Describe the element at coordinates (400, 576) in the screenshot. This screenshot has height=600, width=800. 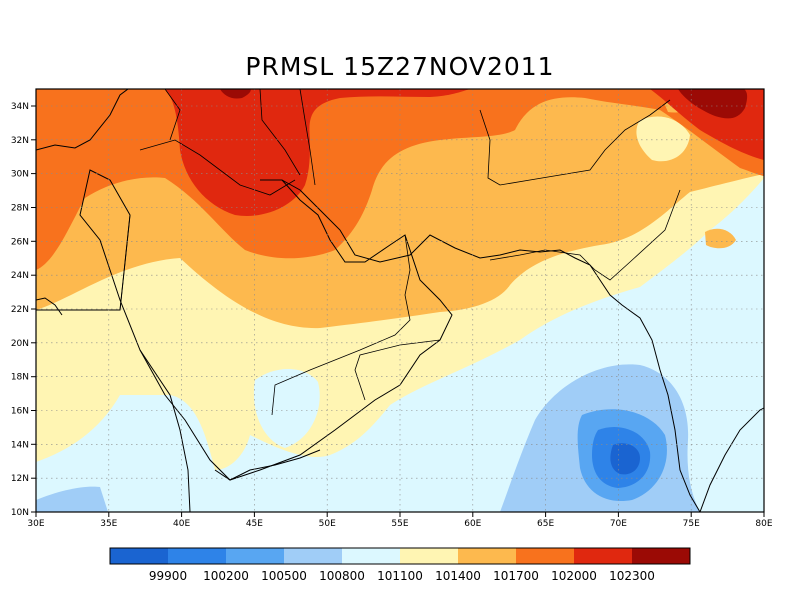
I see `colorbar-label: 101100` at that location.